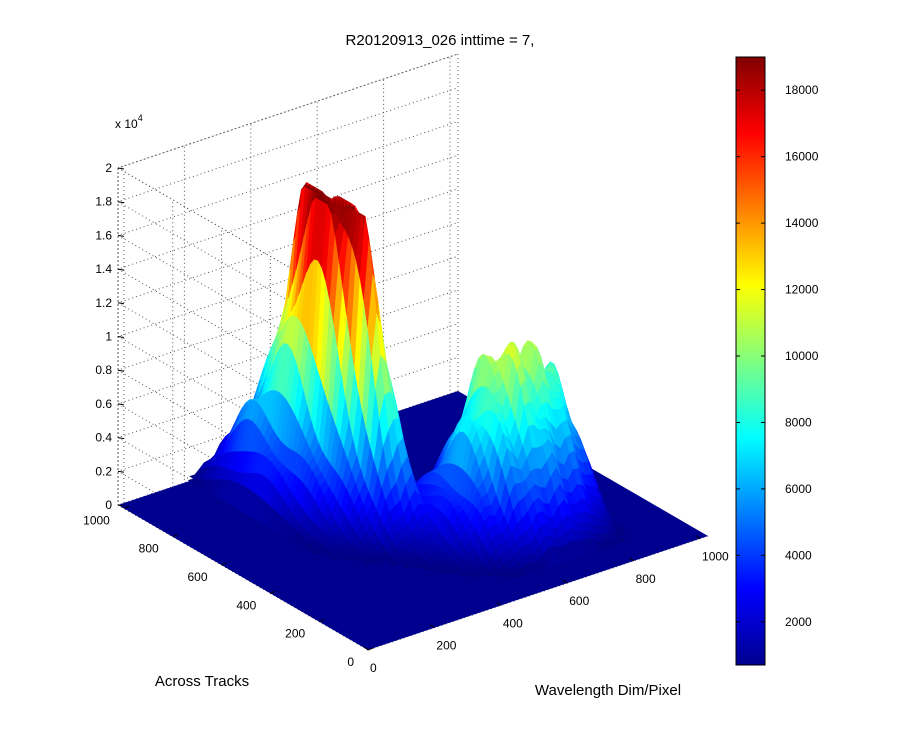  Describe the element at coordinates (802, 290) in the screenshot. I see `colorbar-tick-label: 12000` at that location.